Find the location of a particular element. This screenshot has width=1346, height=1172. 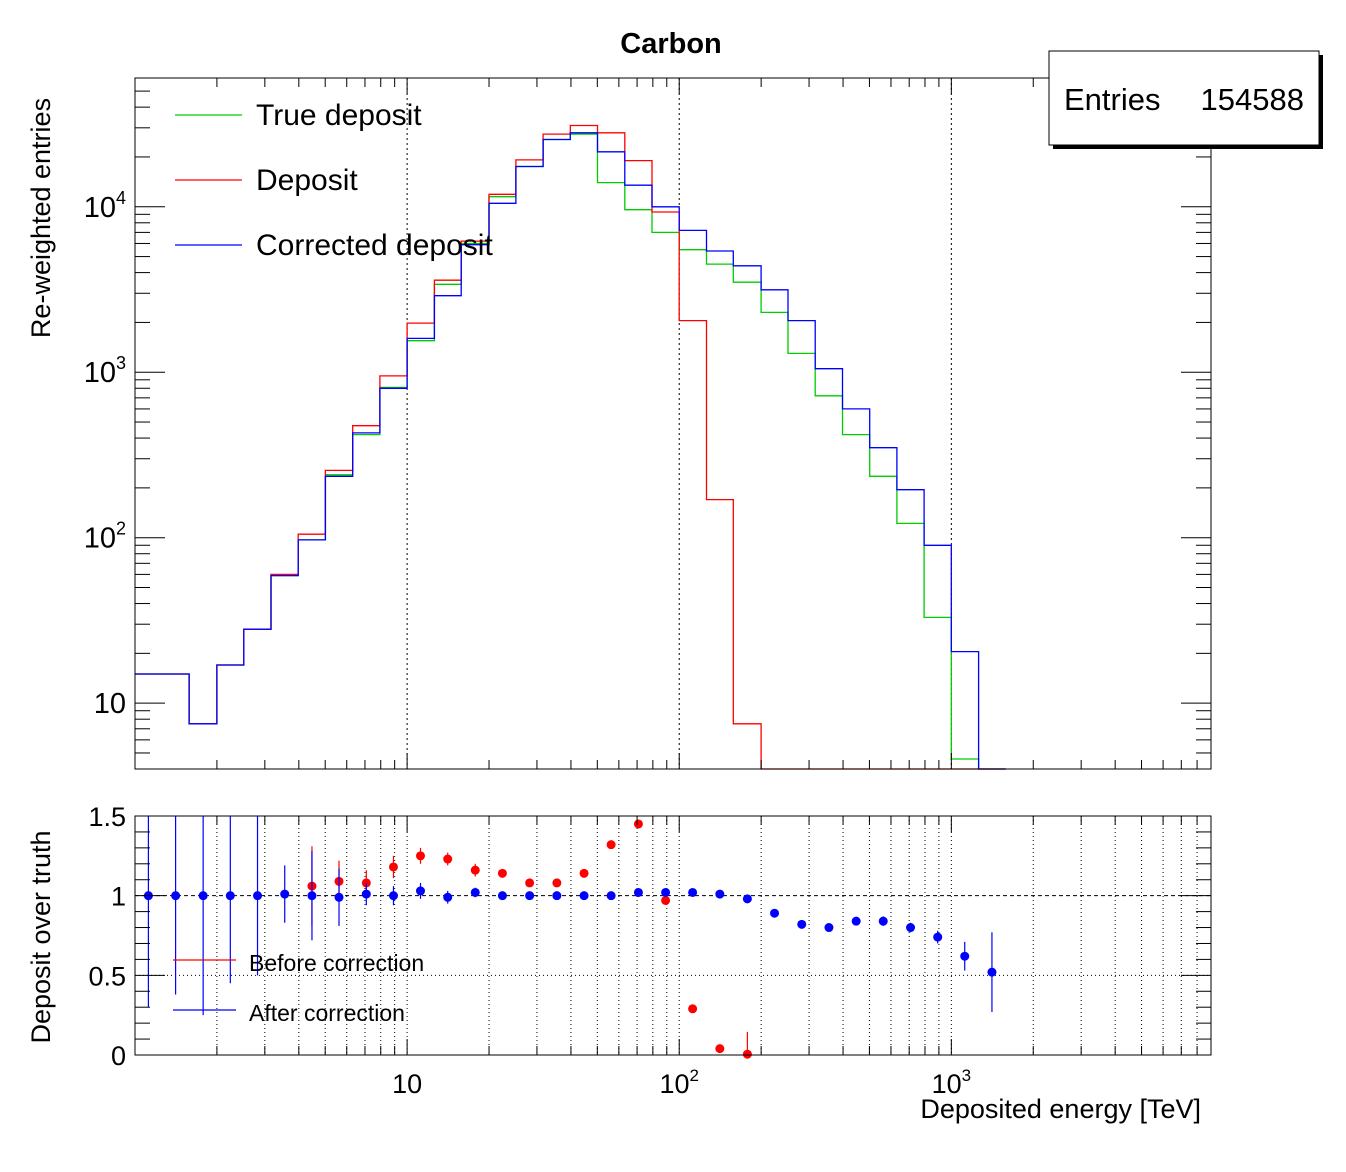

x-tick-label: 10³ is located at coordinates (952, 1082).